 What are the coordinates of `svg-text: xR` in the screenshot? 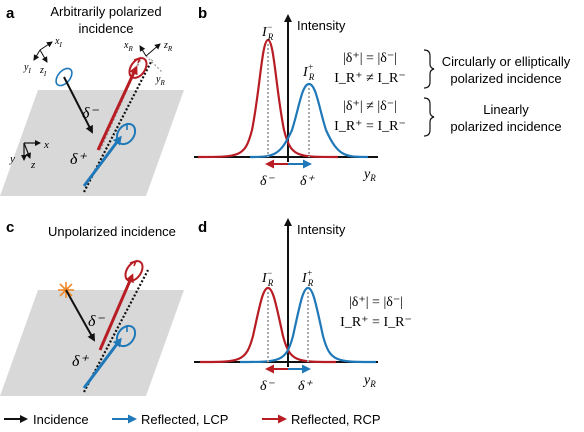 It's located at (128, 46).